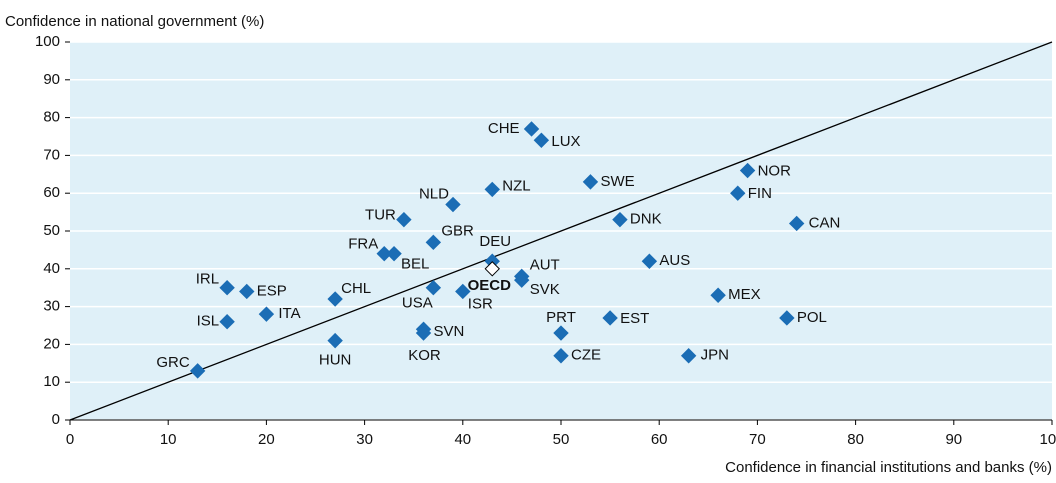 Image resolution: width=1056 pixels, height=483 pixels. Describe the element at coordinates (56, 419) in the screenshot. I see `y-tick-label: 0` at that location.